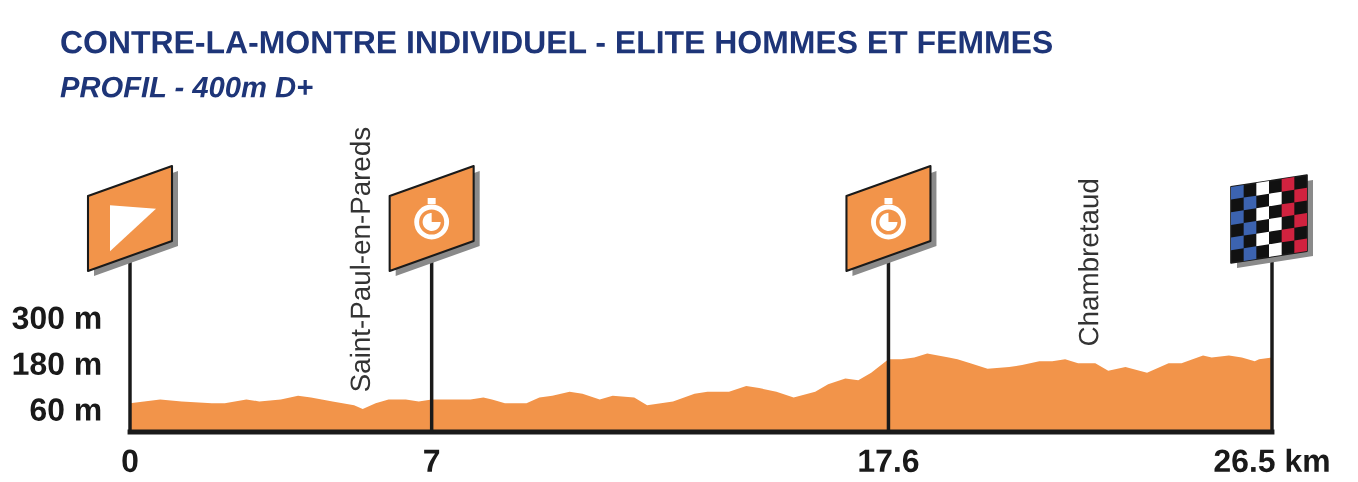 Image resolution: width=1358 pixels, height=482 pixels. I want to click on chart-title: CONTRE-LA-MONTRE INDIVIDUEL - ELITE HOMMES ET FEMMES, so click(556, 42).